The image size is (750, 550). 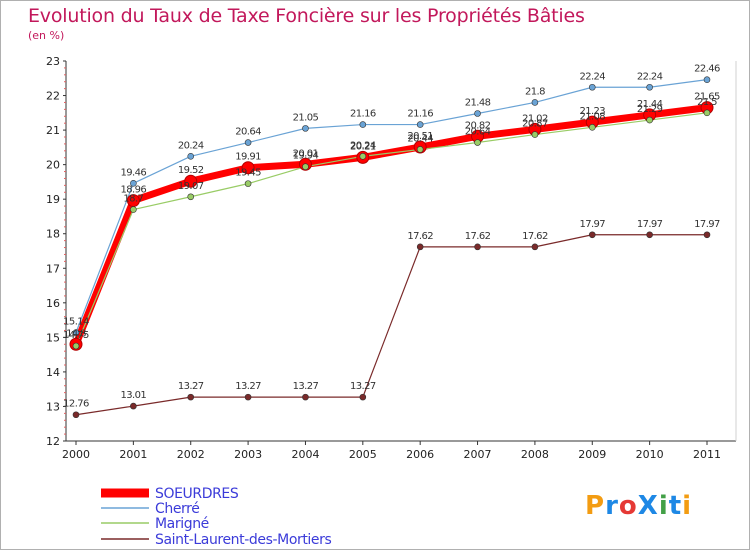 I want to click on data-label-cherre: 19.46, so click(x=134, y=172).